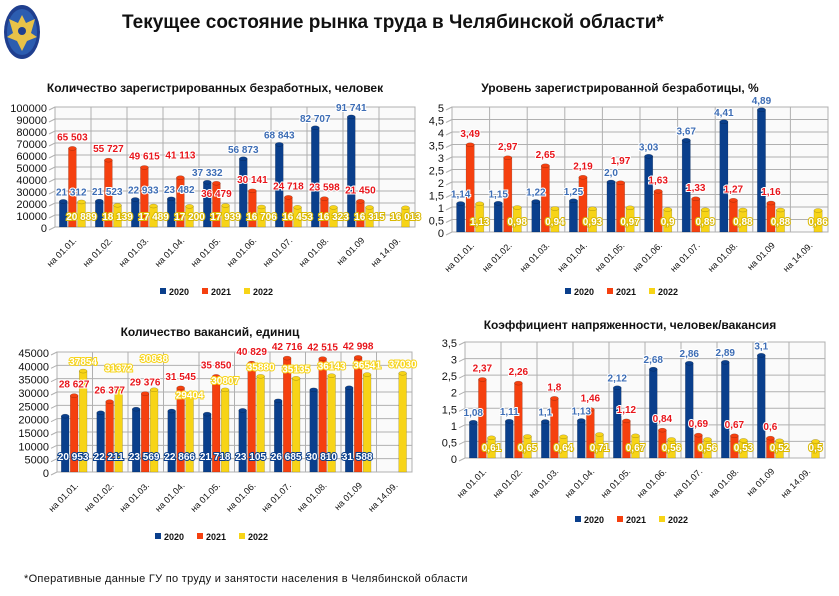  Describe the element at coordinates (190, 396) in the screenshot. I see `data-label-2022: 29404` at that location.